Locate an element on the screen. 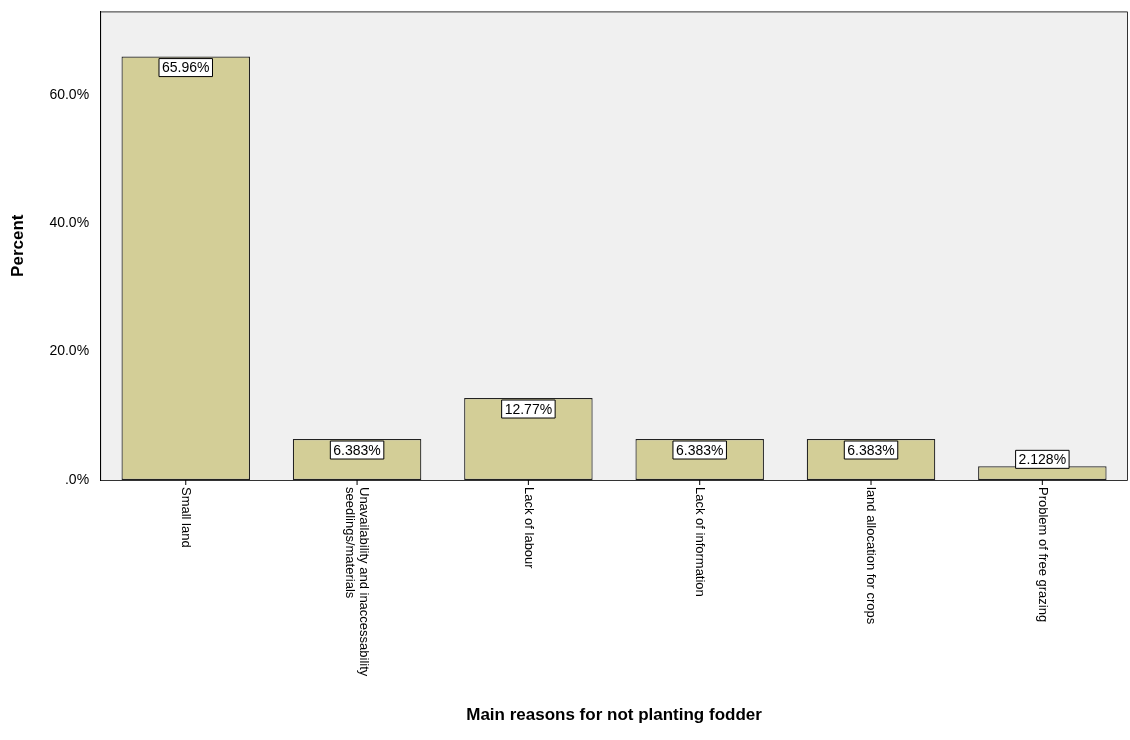 The image size is (1130, 740). x-tick-label: Small land is located at coordinates (187, 517).